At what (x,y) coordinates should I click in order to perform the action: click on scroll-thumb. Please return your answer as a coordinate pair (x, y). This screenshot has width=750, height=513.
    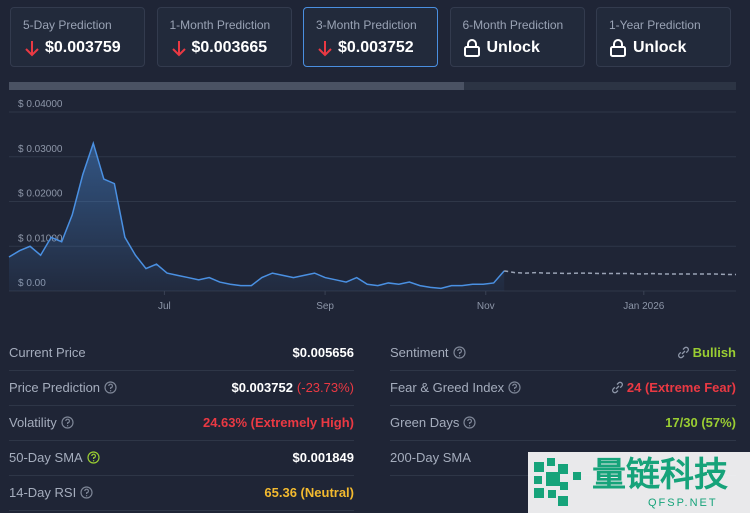
    Looking at the image, I should click on (236, 86).